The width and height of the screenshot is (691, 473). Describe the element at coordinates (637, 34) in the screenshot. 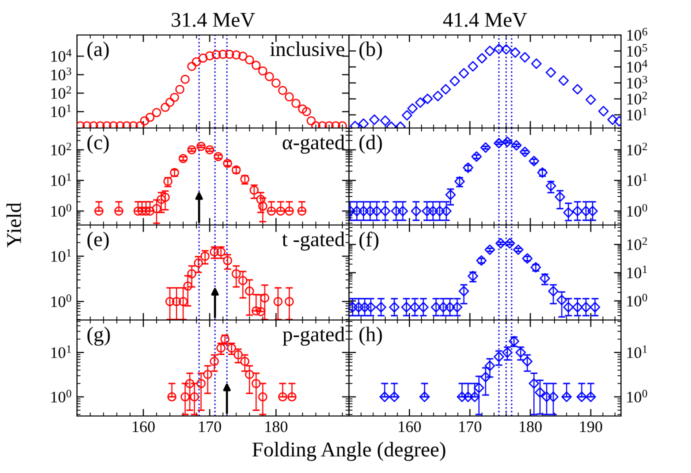

I see `y-tick-label: 10$^{6}$` at that location.